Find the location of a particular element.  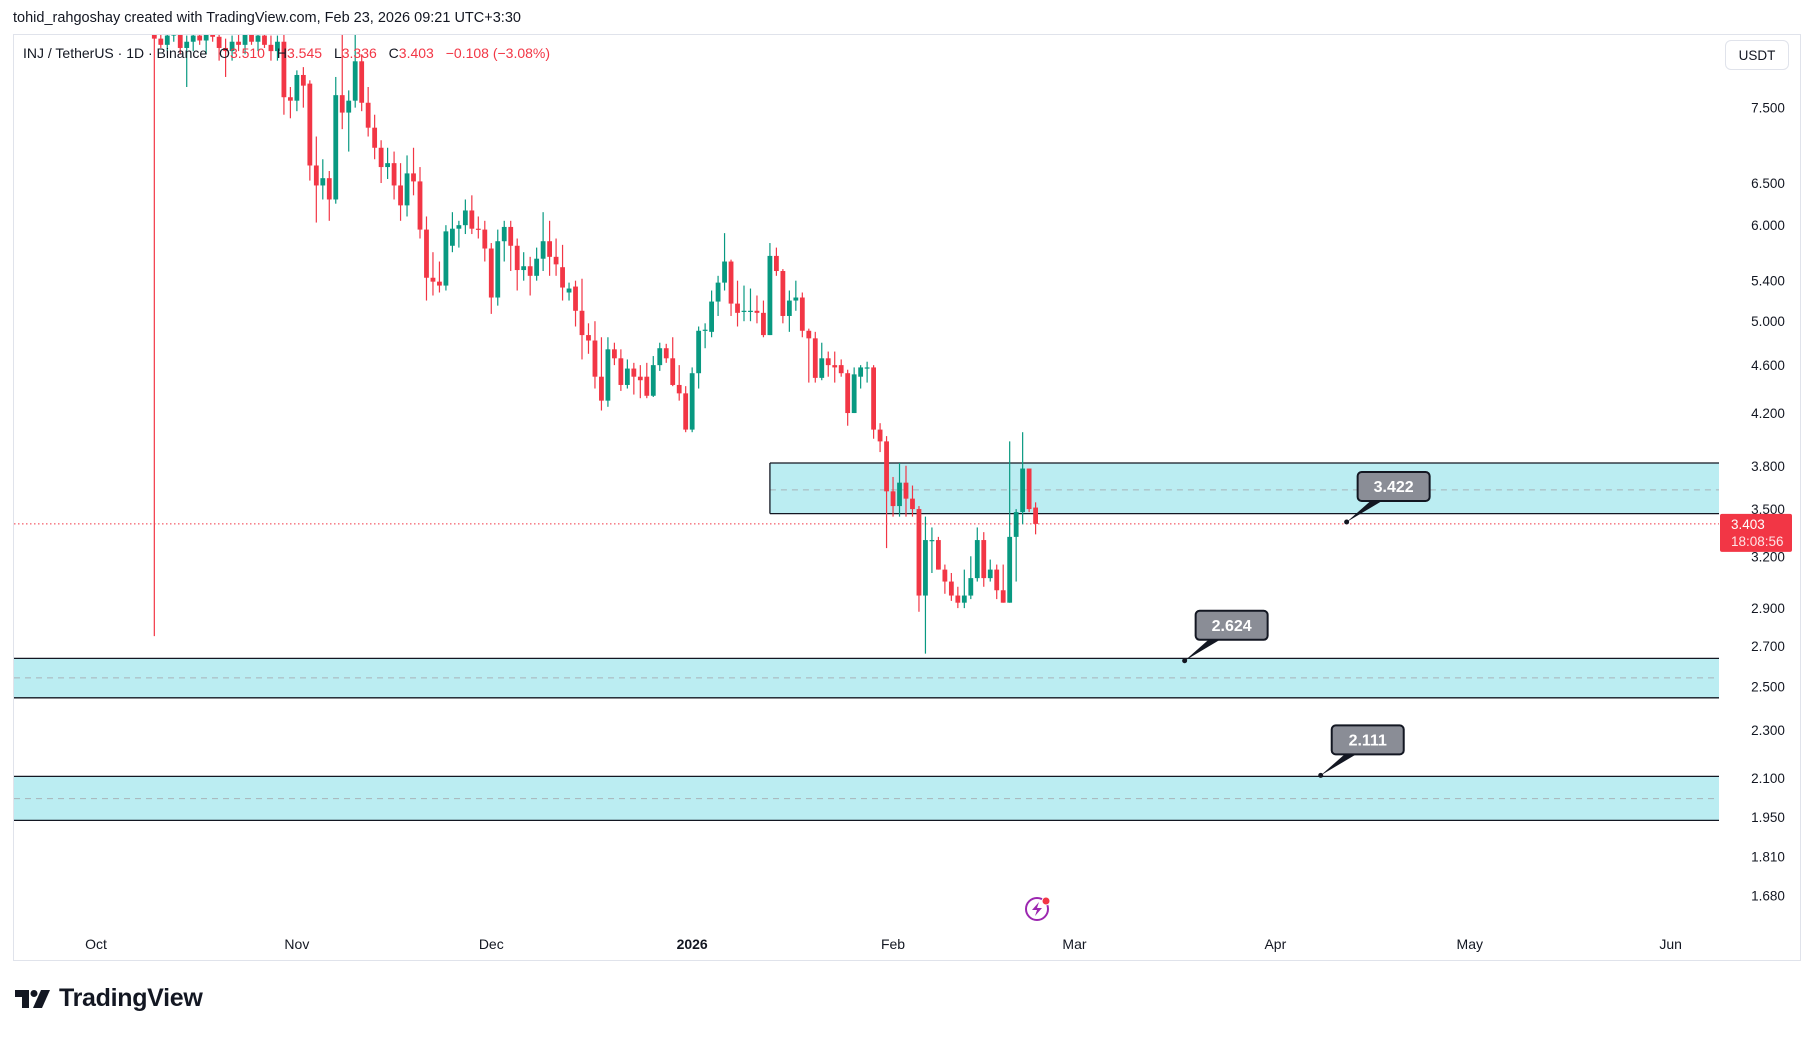

tradingview-logo-icon is located at coordinates (32, 998).